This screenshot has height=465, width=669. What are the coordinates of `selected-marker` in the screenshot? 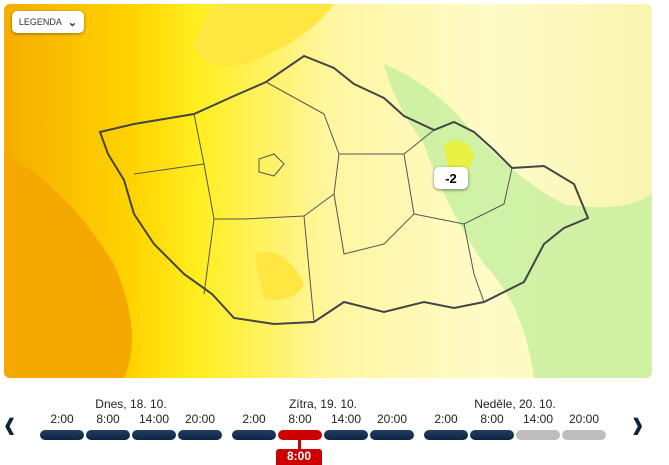 It's located at (299, 445).